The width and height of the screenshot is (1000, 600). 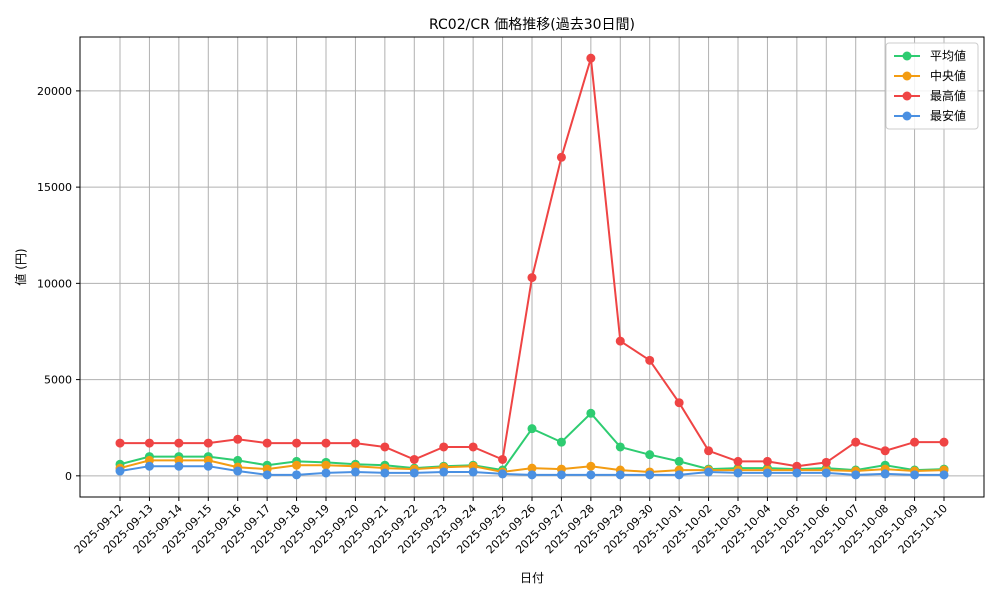 I want to click on legend-label: 最安値, so click(x=948, y=115).